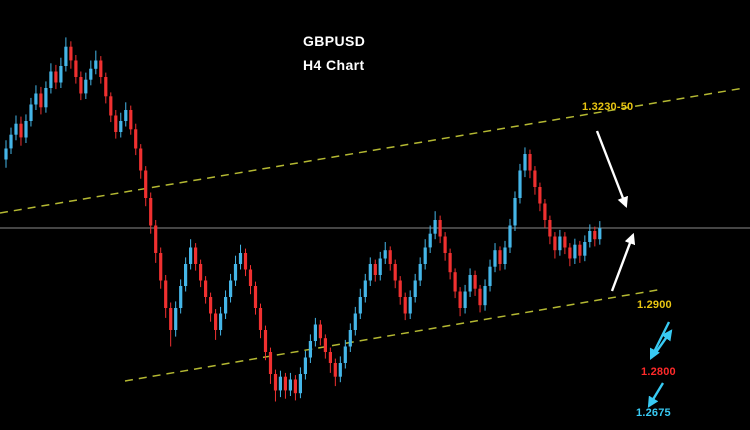 This screenshot has width=750, height=430. I want to click on symbol-title: GBPUSD, so click(334, 41).